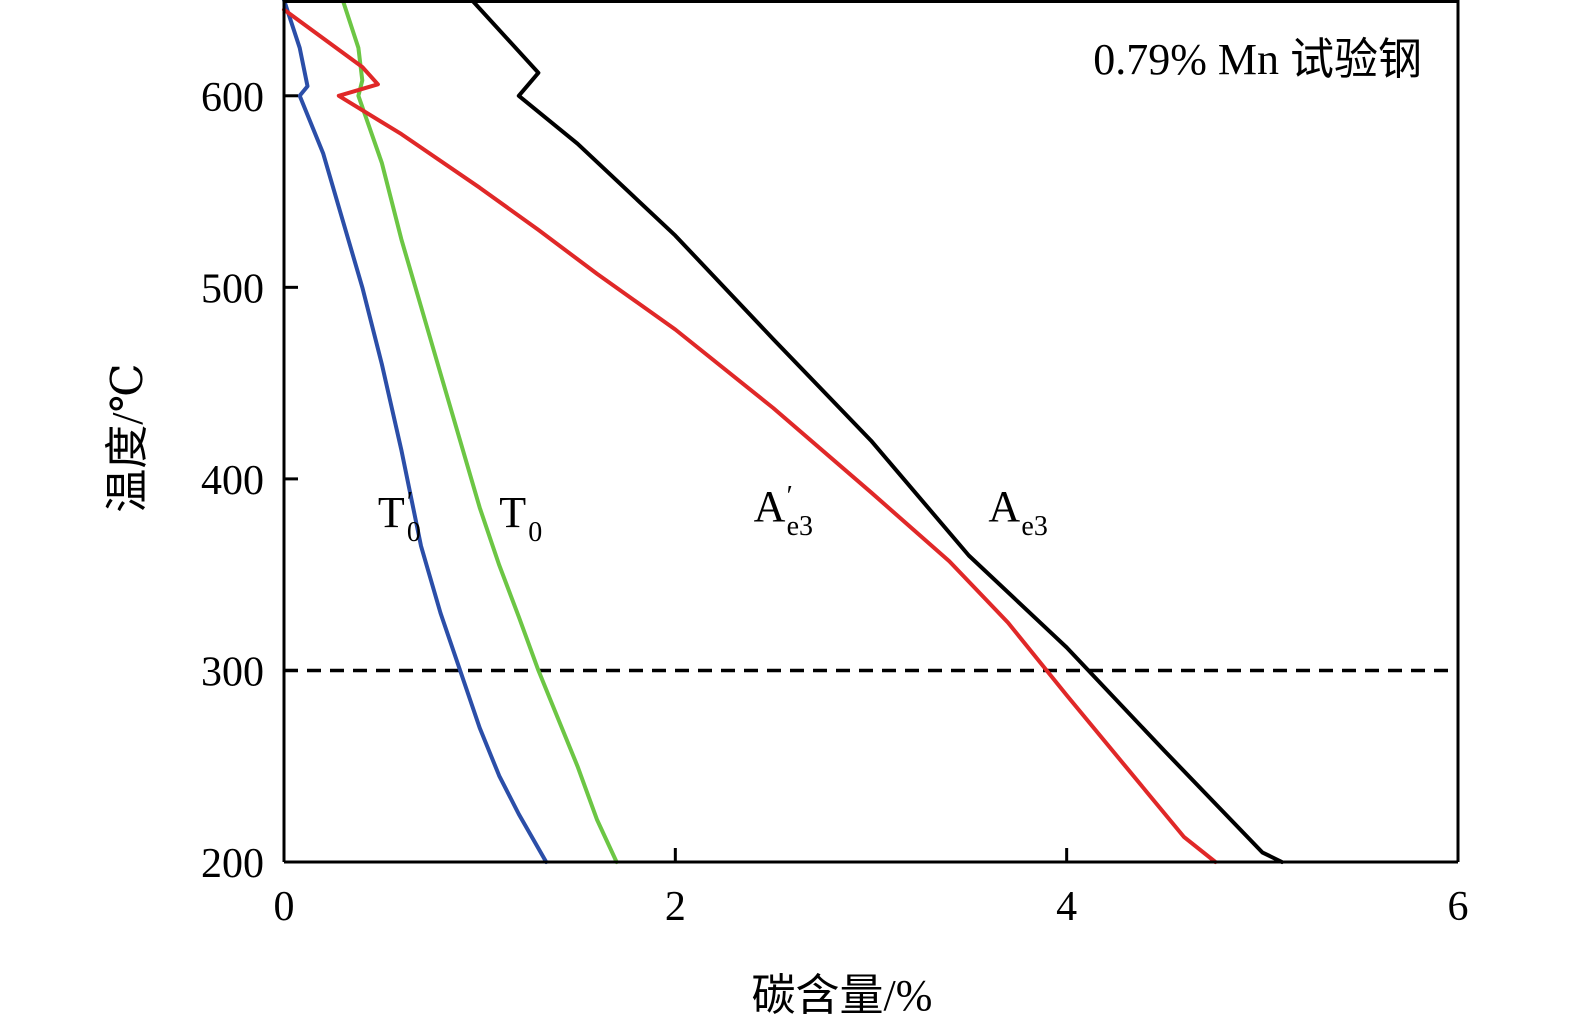 The image size is (1575, 1035). What do you see at coordinates (232, 481) in the screenshot?
I see `y-tick-label-400: 400` at bounding box center [232, 481].